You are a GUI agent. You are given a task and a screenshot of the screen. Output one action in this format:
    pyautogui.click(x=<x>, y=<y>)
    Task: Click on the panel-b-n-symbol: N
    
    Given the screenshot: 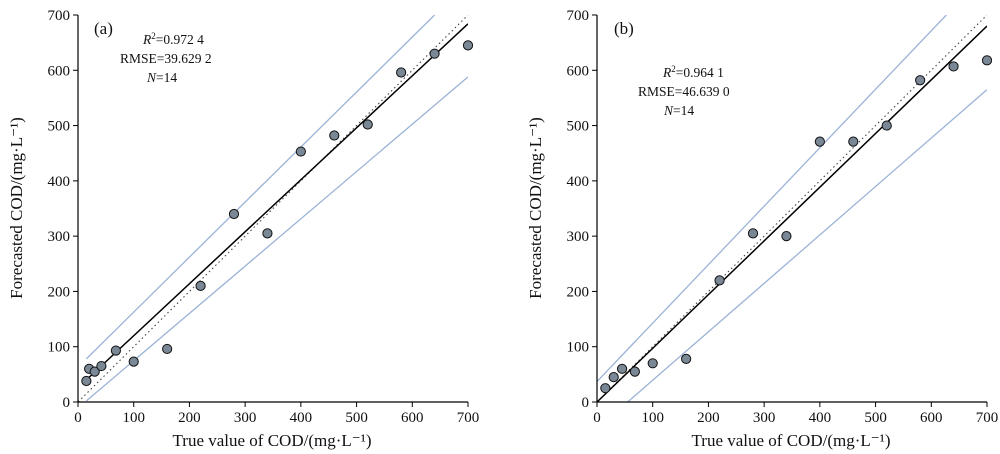 What is the action you would take?
    pyautogui.click(x=668, y=110)
    